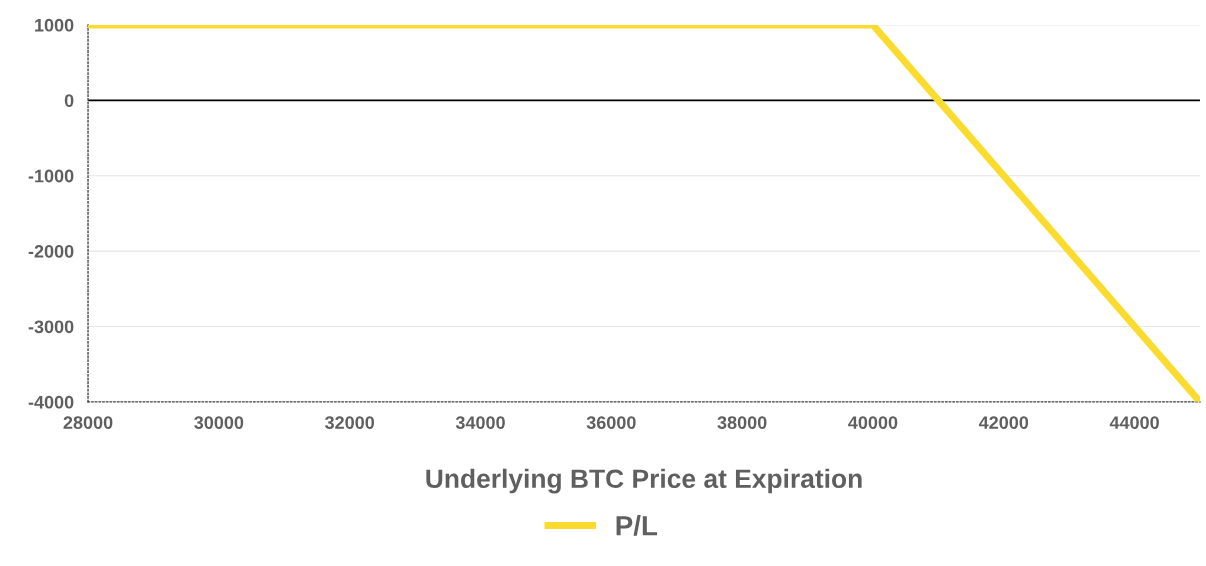 This screenshot has height=566, width=1206. I want to click on legend-label: P/L, so click(637, 525).